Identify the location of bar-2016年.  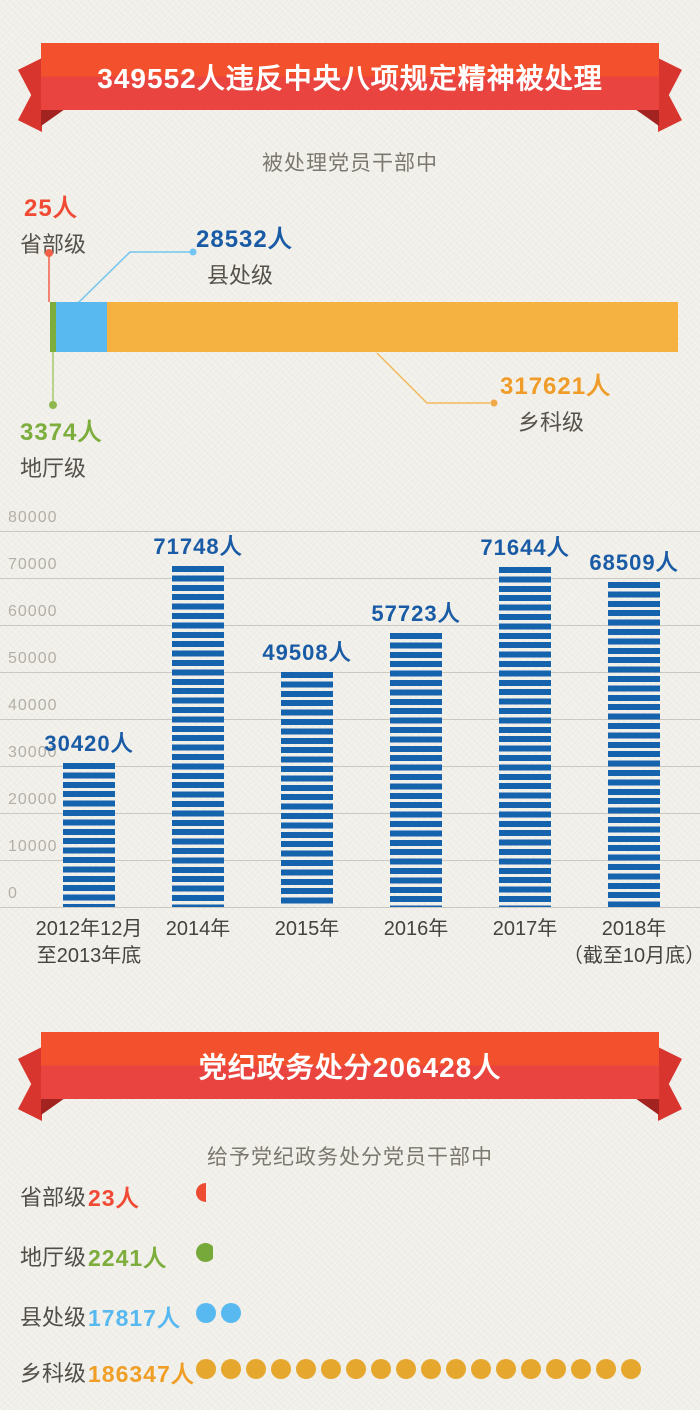
(416, 769).